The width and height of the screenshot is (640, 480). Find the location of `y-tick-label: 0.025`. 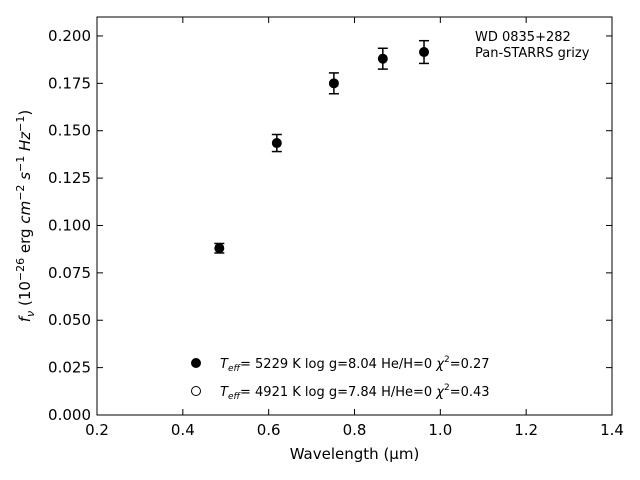

y-tick-label: 0.025 is located at coordinates (69, 368).